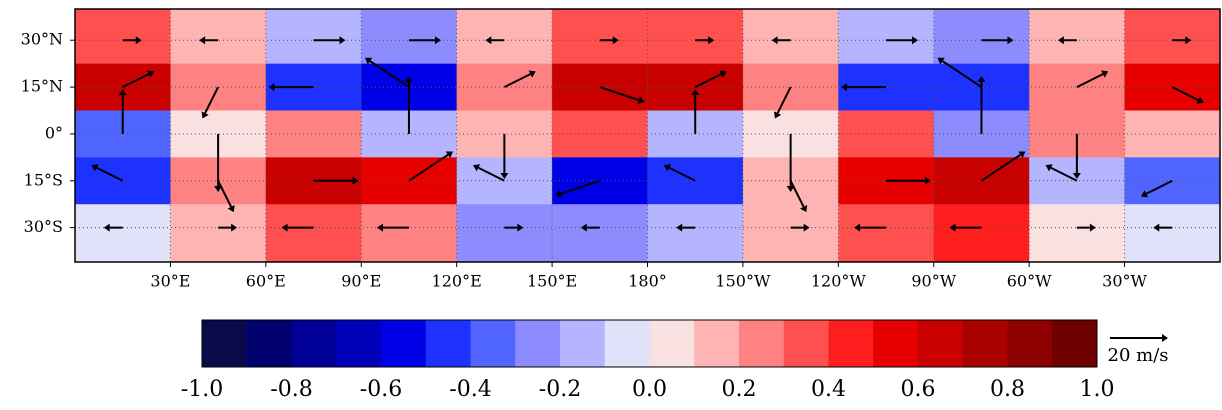 This screenshot has width=1222, height=410. Describe the element at coordinates (649, 389) in the screenshot. I see `colorbar-tick-label: 0.0` at that location.